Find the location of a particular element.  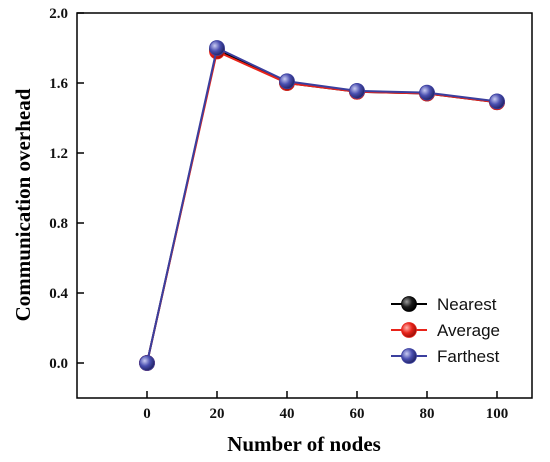

x-tick-label: 0 is located at coordinates (147, 414).